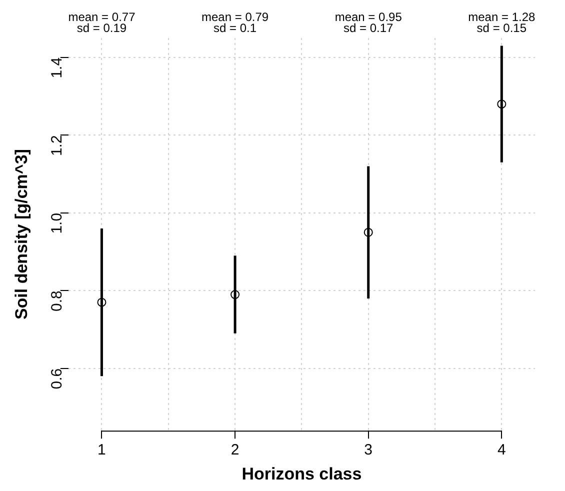 The height and width of the screenshot is (491, 565). Describe the element at coordinates (368, 450) in the screenshot. I see `x-tick-label: 3` at that location.